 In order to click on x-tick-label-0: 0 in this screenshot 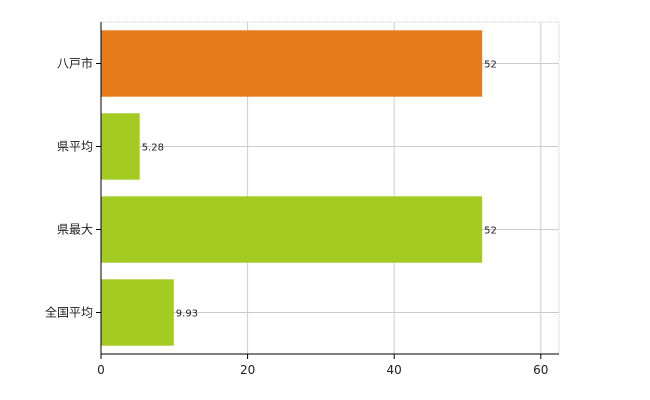, I will do `click(101, 370)`.